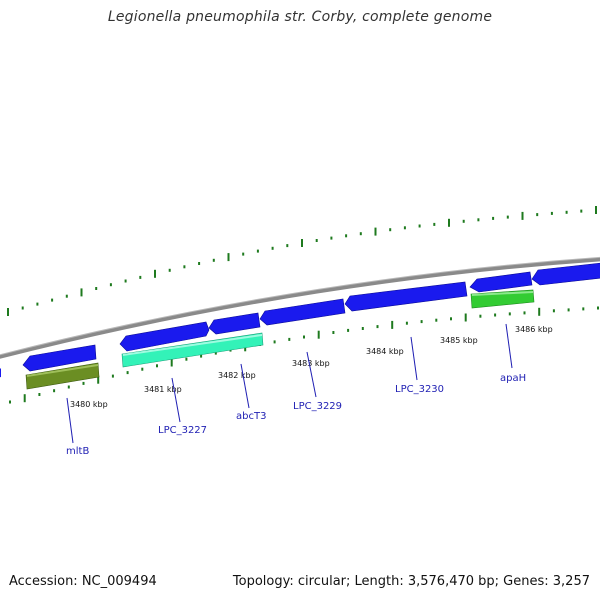 This screenshot has height=600, width=600. I want to click on rna-feature-green-highlight, so click(502, 293).